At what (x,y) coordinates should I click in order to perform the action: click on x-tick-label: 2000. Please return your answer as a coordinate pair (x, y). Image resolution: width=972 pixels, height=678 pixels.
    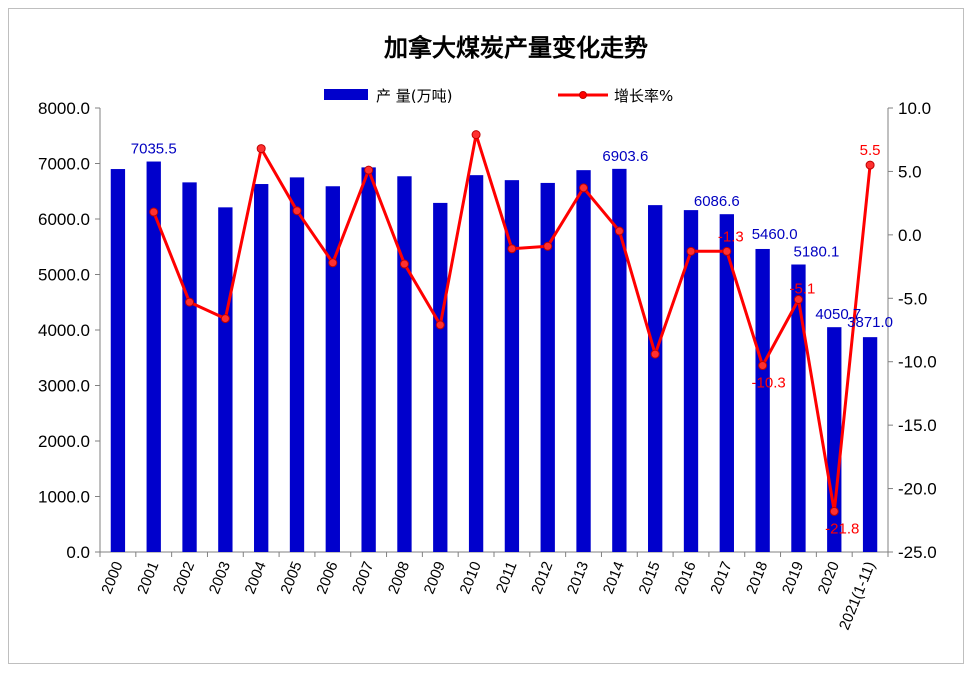
    Looking at the image, I should click on (112, 577).